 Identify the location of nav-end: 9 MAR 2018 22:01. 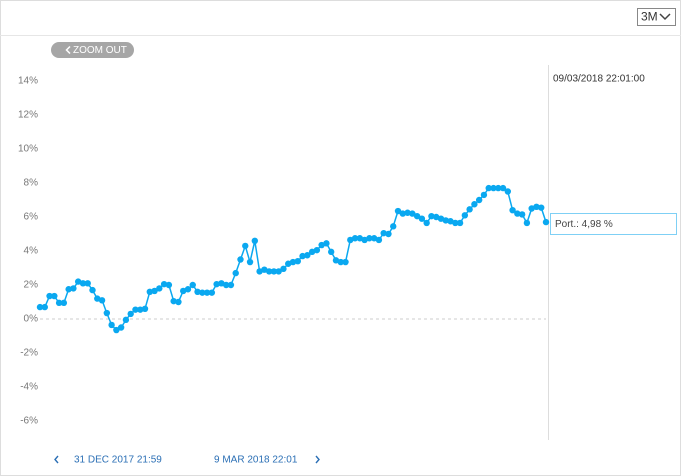
(256, 460).